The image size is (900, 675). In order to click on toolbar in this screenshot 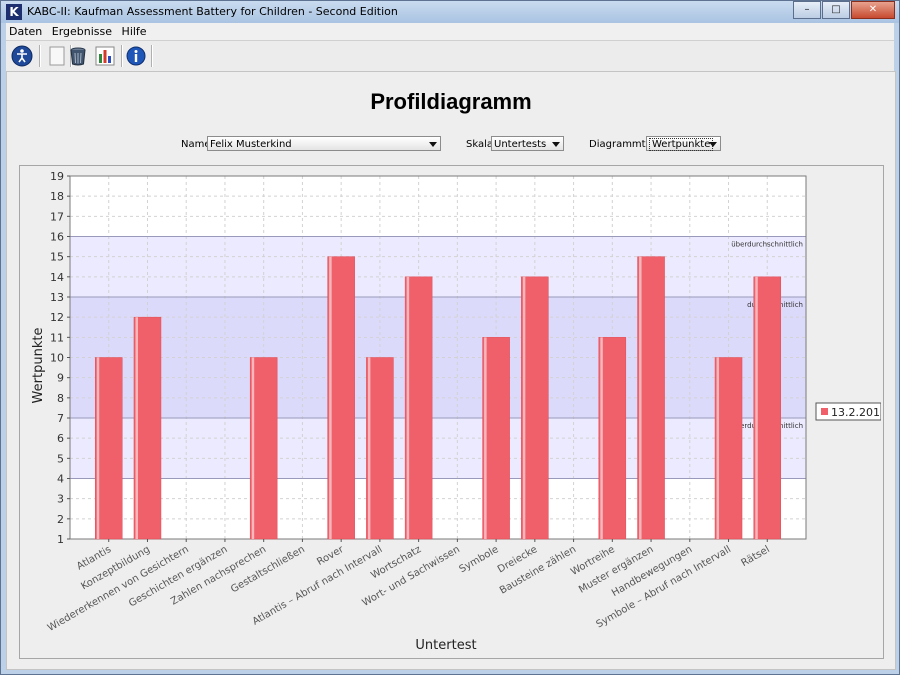, I will do `click(450, 56)`.